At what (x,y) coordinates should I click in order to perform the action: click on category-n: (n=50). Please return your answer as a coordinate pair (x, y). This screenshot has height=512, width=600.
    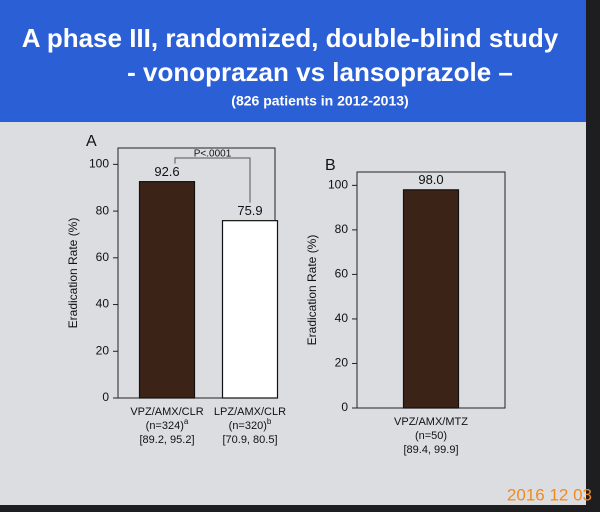
    Looking at the image, I should click on (431, 436).